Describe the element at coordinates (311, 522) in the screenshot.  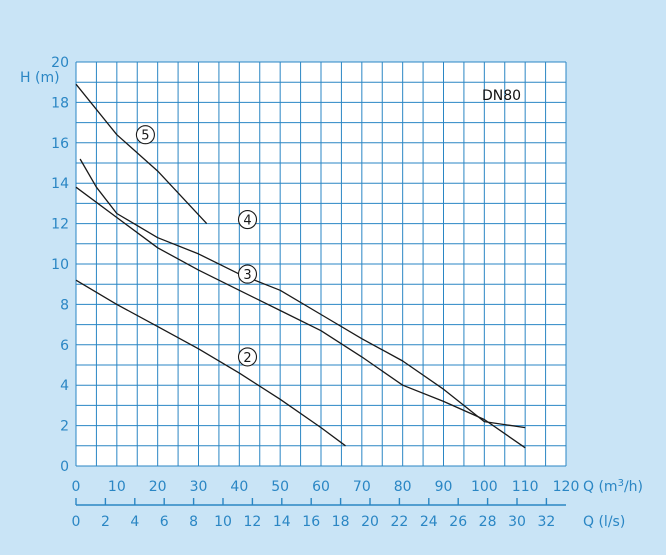
I see `x2-tick-label: 16` at that location.